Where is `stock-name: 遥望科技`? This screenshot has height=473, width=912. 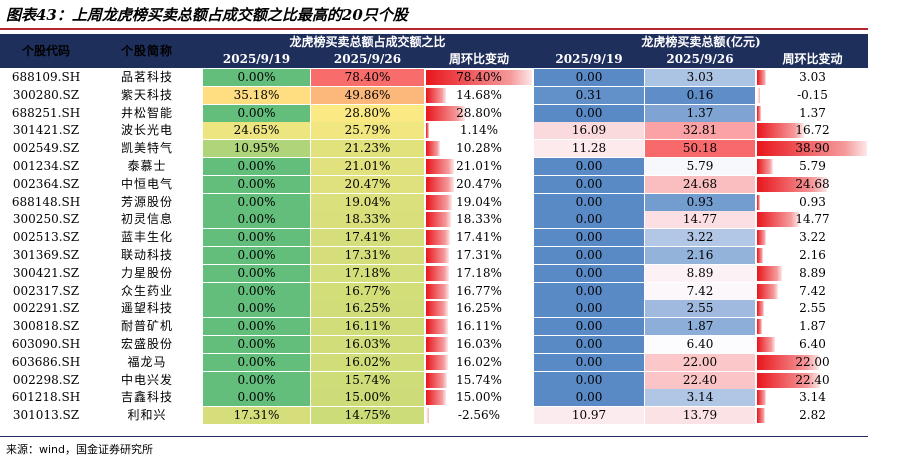
stock-name: 遥望科技 is located at coordinates (146, 308).